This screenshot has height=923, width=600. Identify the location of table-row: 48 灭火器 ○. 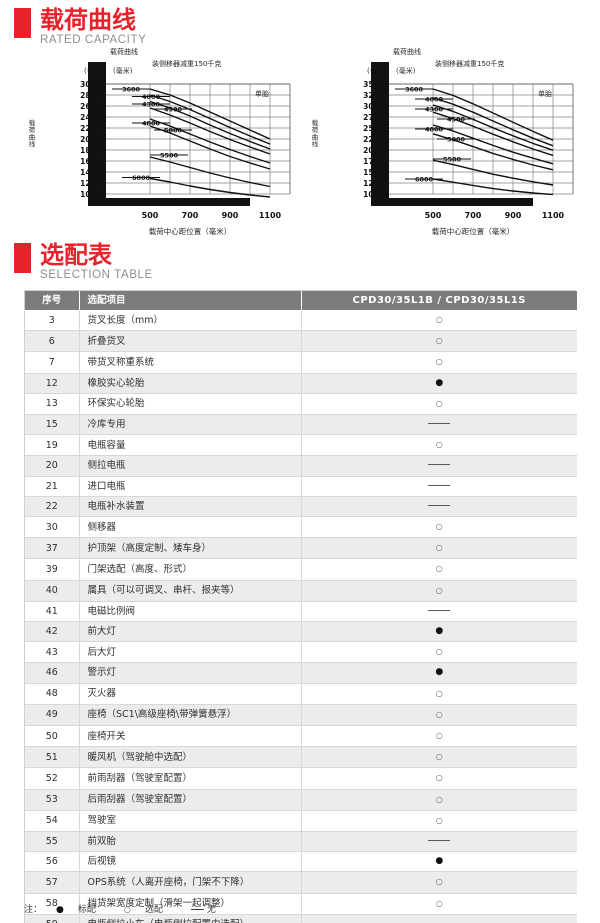
(301, 694).